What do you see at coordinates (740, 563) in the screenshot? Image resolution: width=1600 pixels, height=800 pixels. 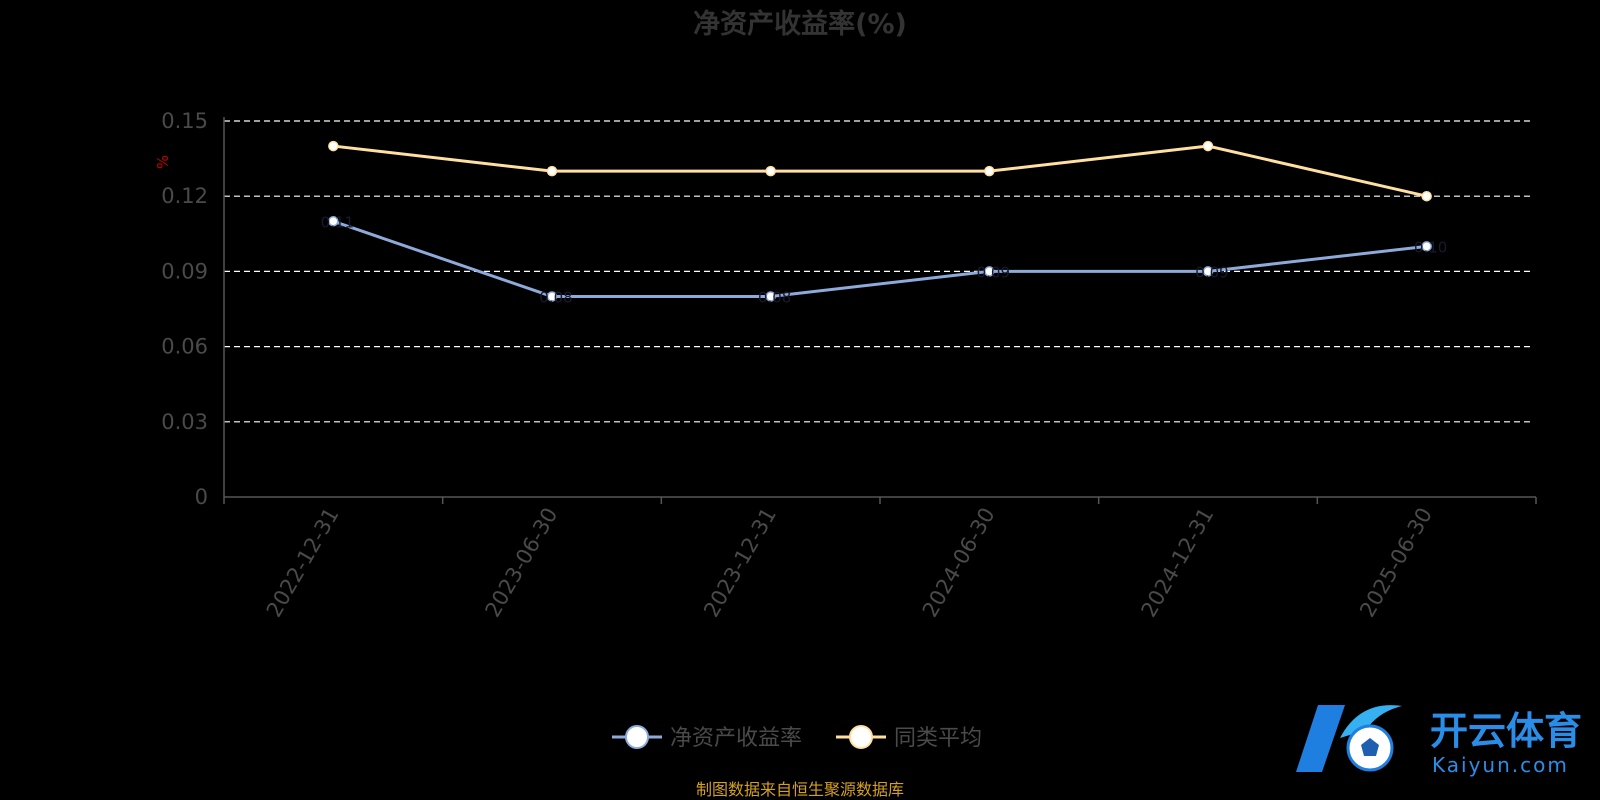 I see `x-tick-label-2: 2023-12-31` at bounding box center [740, 563].